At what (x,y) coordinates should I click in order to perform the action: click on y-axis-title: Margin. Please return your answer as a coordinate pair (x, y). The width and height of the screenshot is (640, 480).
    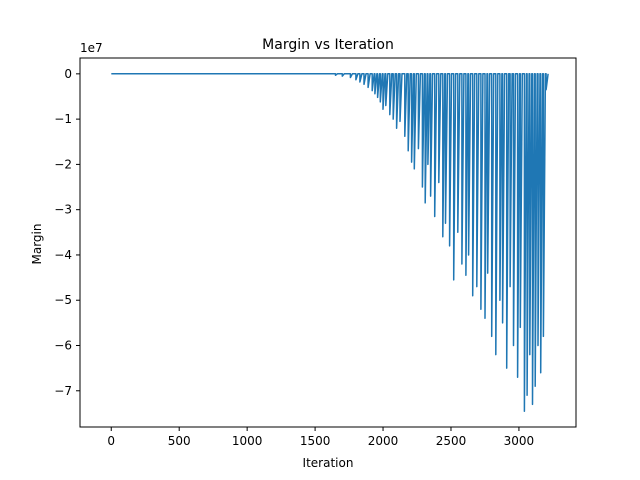
    Looking at the image, I should click on (37, 244).